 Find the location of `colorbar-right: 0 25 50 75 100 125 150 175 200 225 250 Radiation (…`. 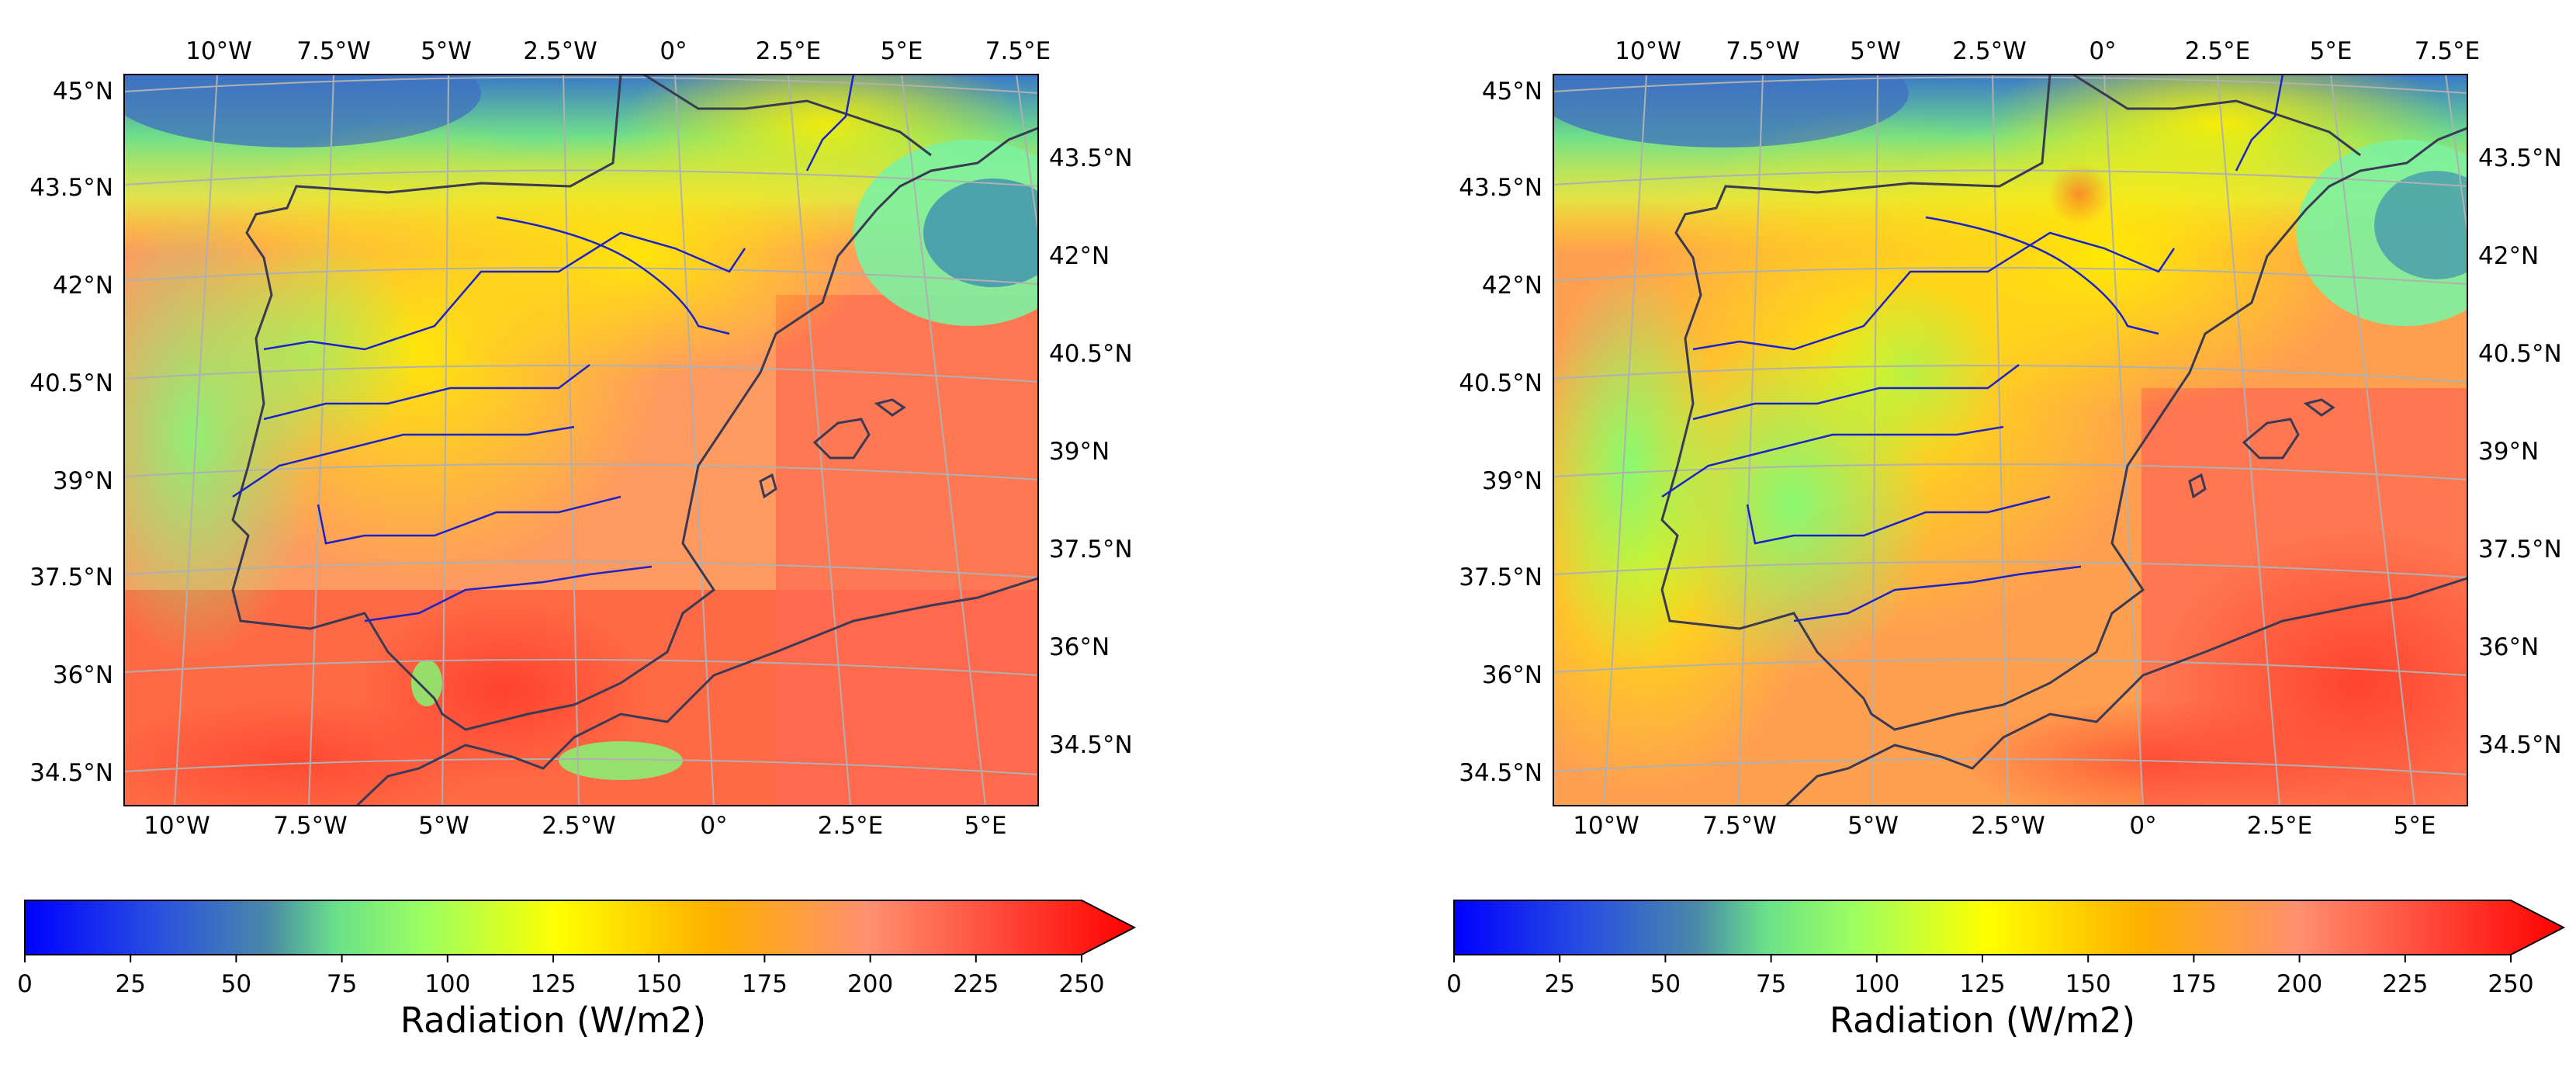

colorbar-right: 0 25 50 75 100 125 150 175 200 225 250 Radiation (… is located at coordinates (2006, 971).